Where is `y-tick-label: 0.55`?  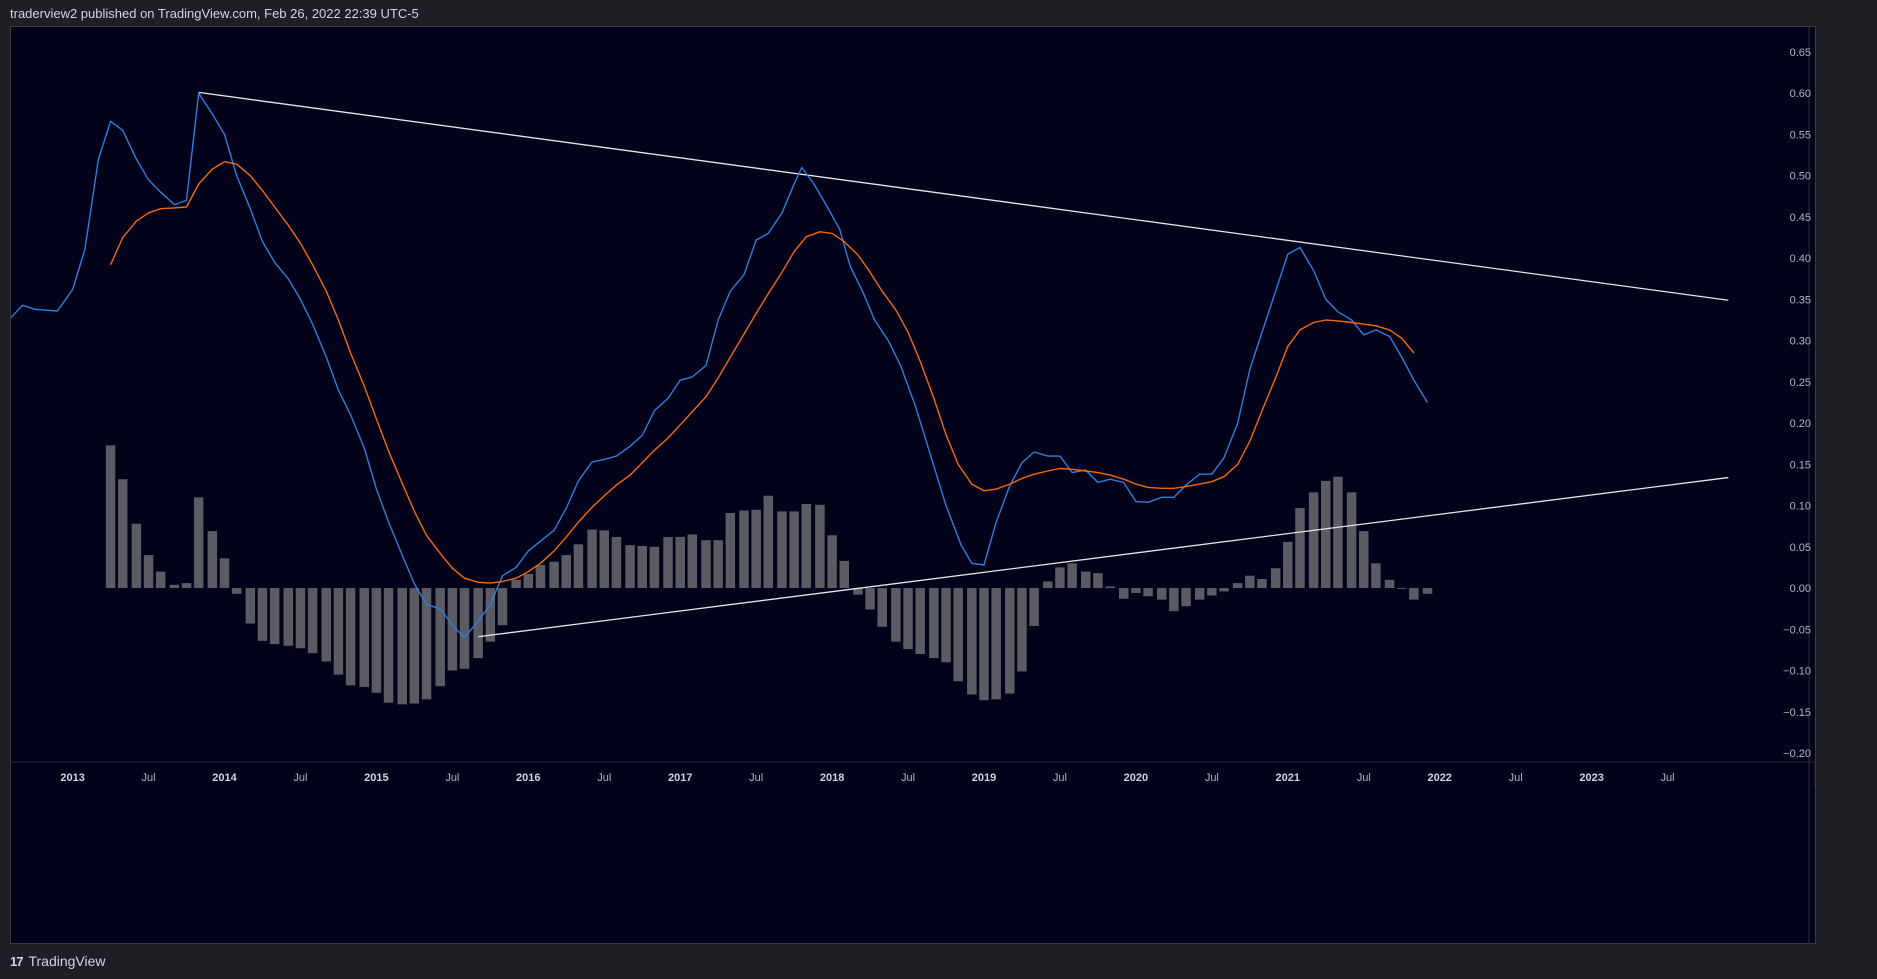 y-tick-label: 0.55 is located at coordinates (1800, 135).